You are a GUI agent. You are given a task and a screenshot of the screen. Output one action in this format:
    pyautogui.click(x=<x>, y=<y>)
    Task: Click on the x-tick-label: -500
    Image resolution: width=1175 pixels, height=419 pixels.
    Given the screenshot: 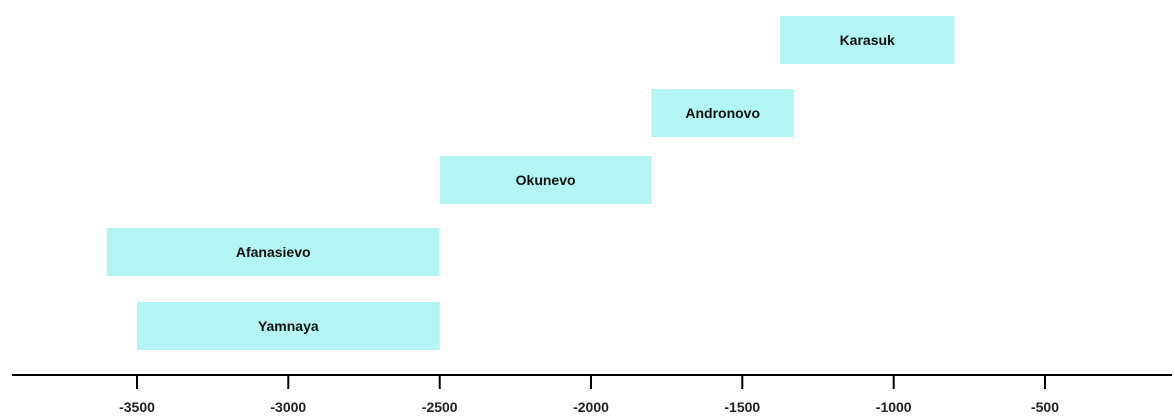 What is the action you would take?
    pyautogui.click(x=1045, y=407)
    